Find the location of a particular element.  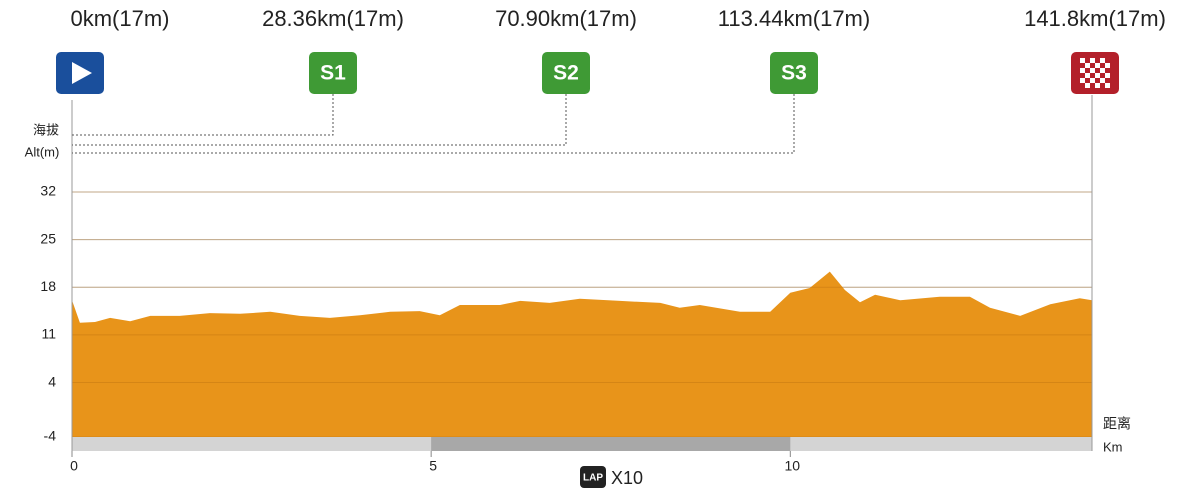

sprint-icon-text: S2 is located at coordinates (566, 73).